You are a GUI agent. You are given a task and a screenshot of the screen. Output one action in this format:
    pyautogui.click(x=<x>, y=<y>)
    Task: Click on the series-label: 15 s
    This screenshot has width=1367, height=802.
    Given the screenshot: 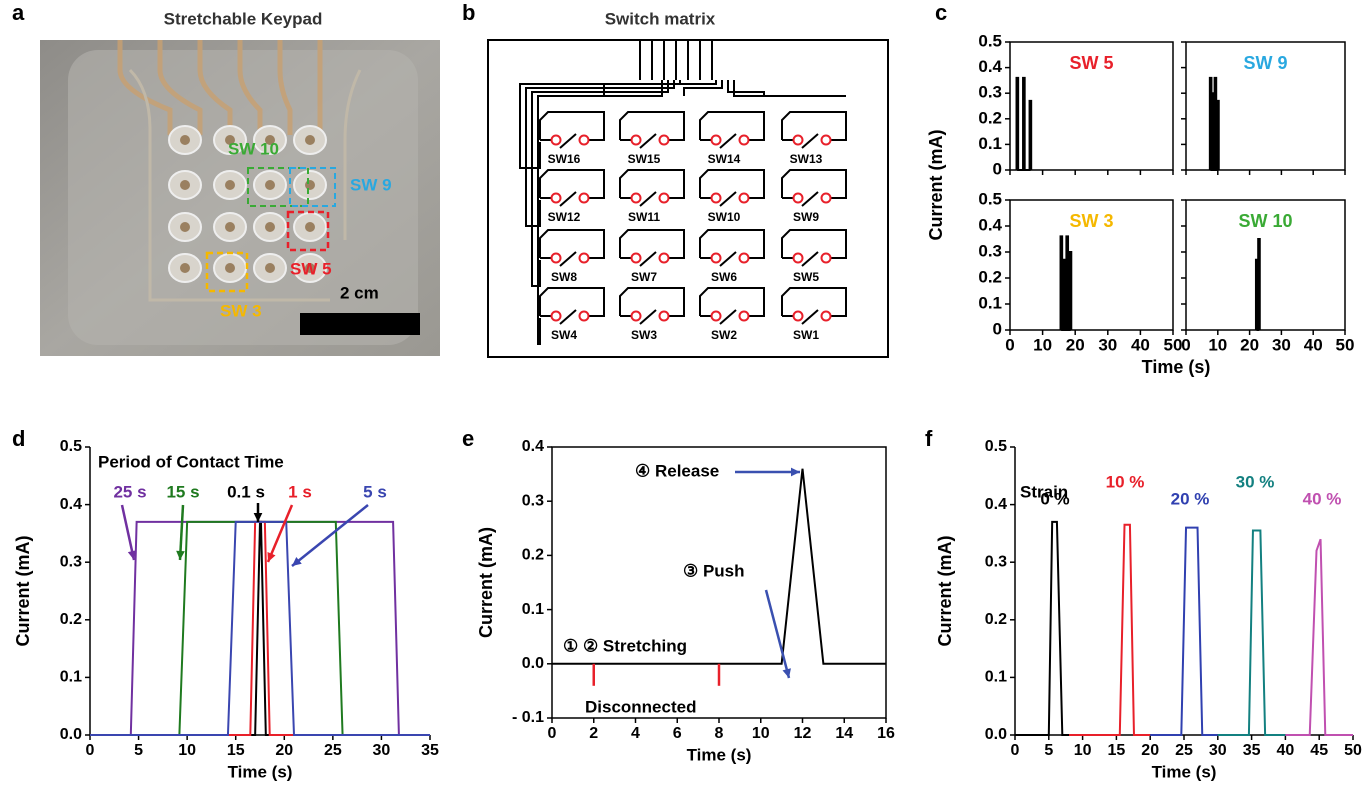 What is the action you would take?
    pyautogui.click(x=182, y=491)
    